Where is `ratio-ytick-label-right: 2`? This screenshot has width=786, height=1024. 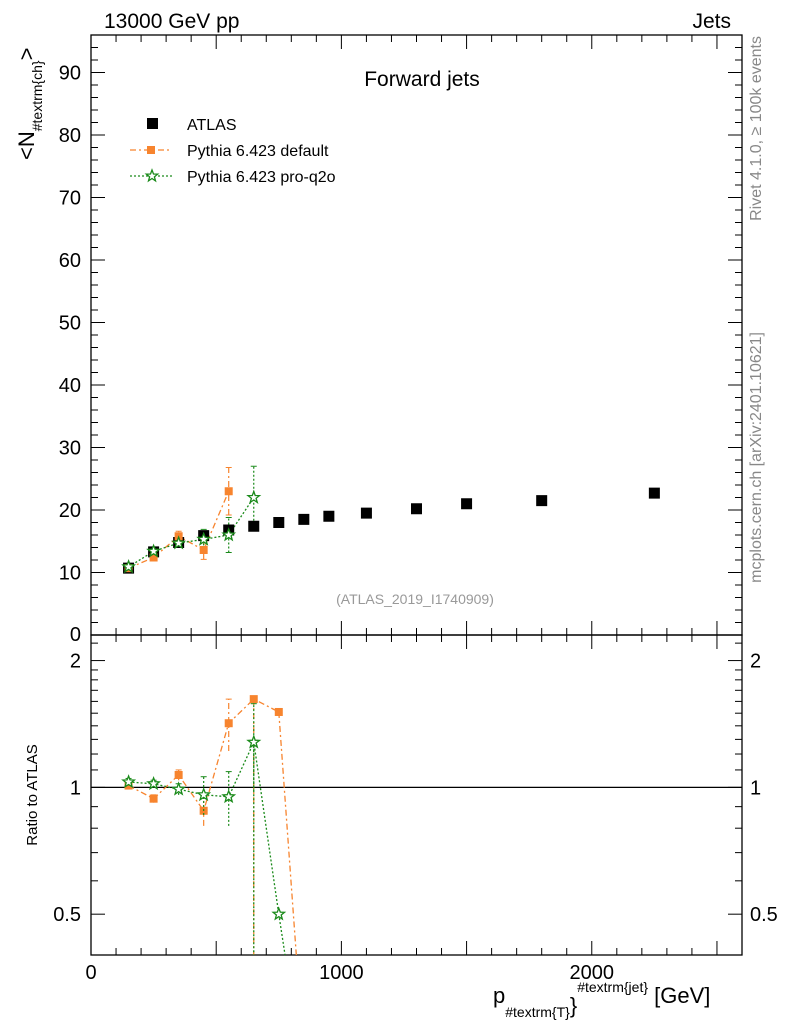
ratio-ytick-label-right: 2 is located at coordinates (755, 662).